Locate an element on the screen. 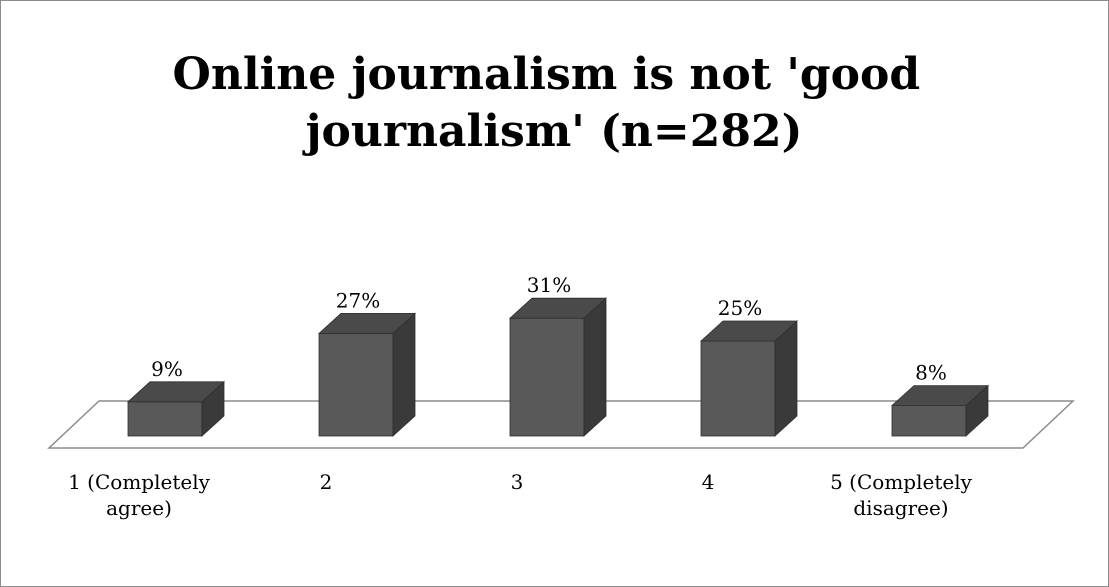 Image resolution: width=1109 pixels, height=587 pixels. data-labels-group: 9% 27% 31% 25% 8% is located at coordinates (549, 328).